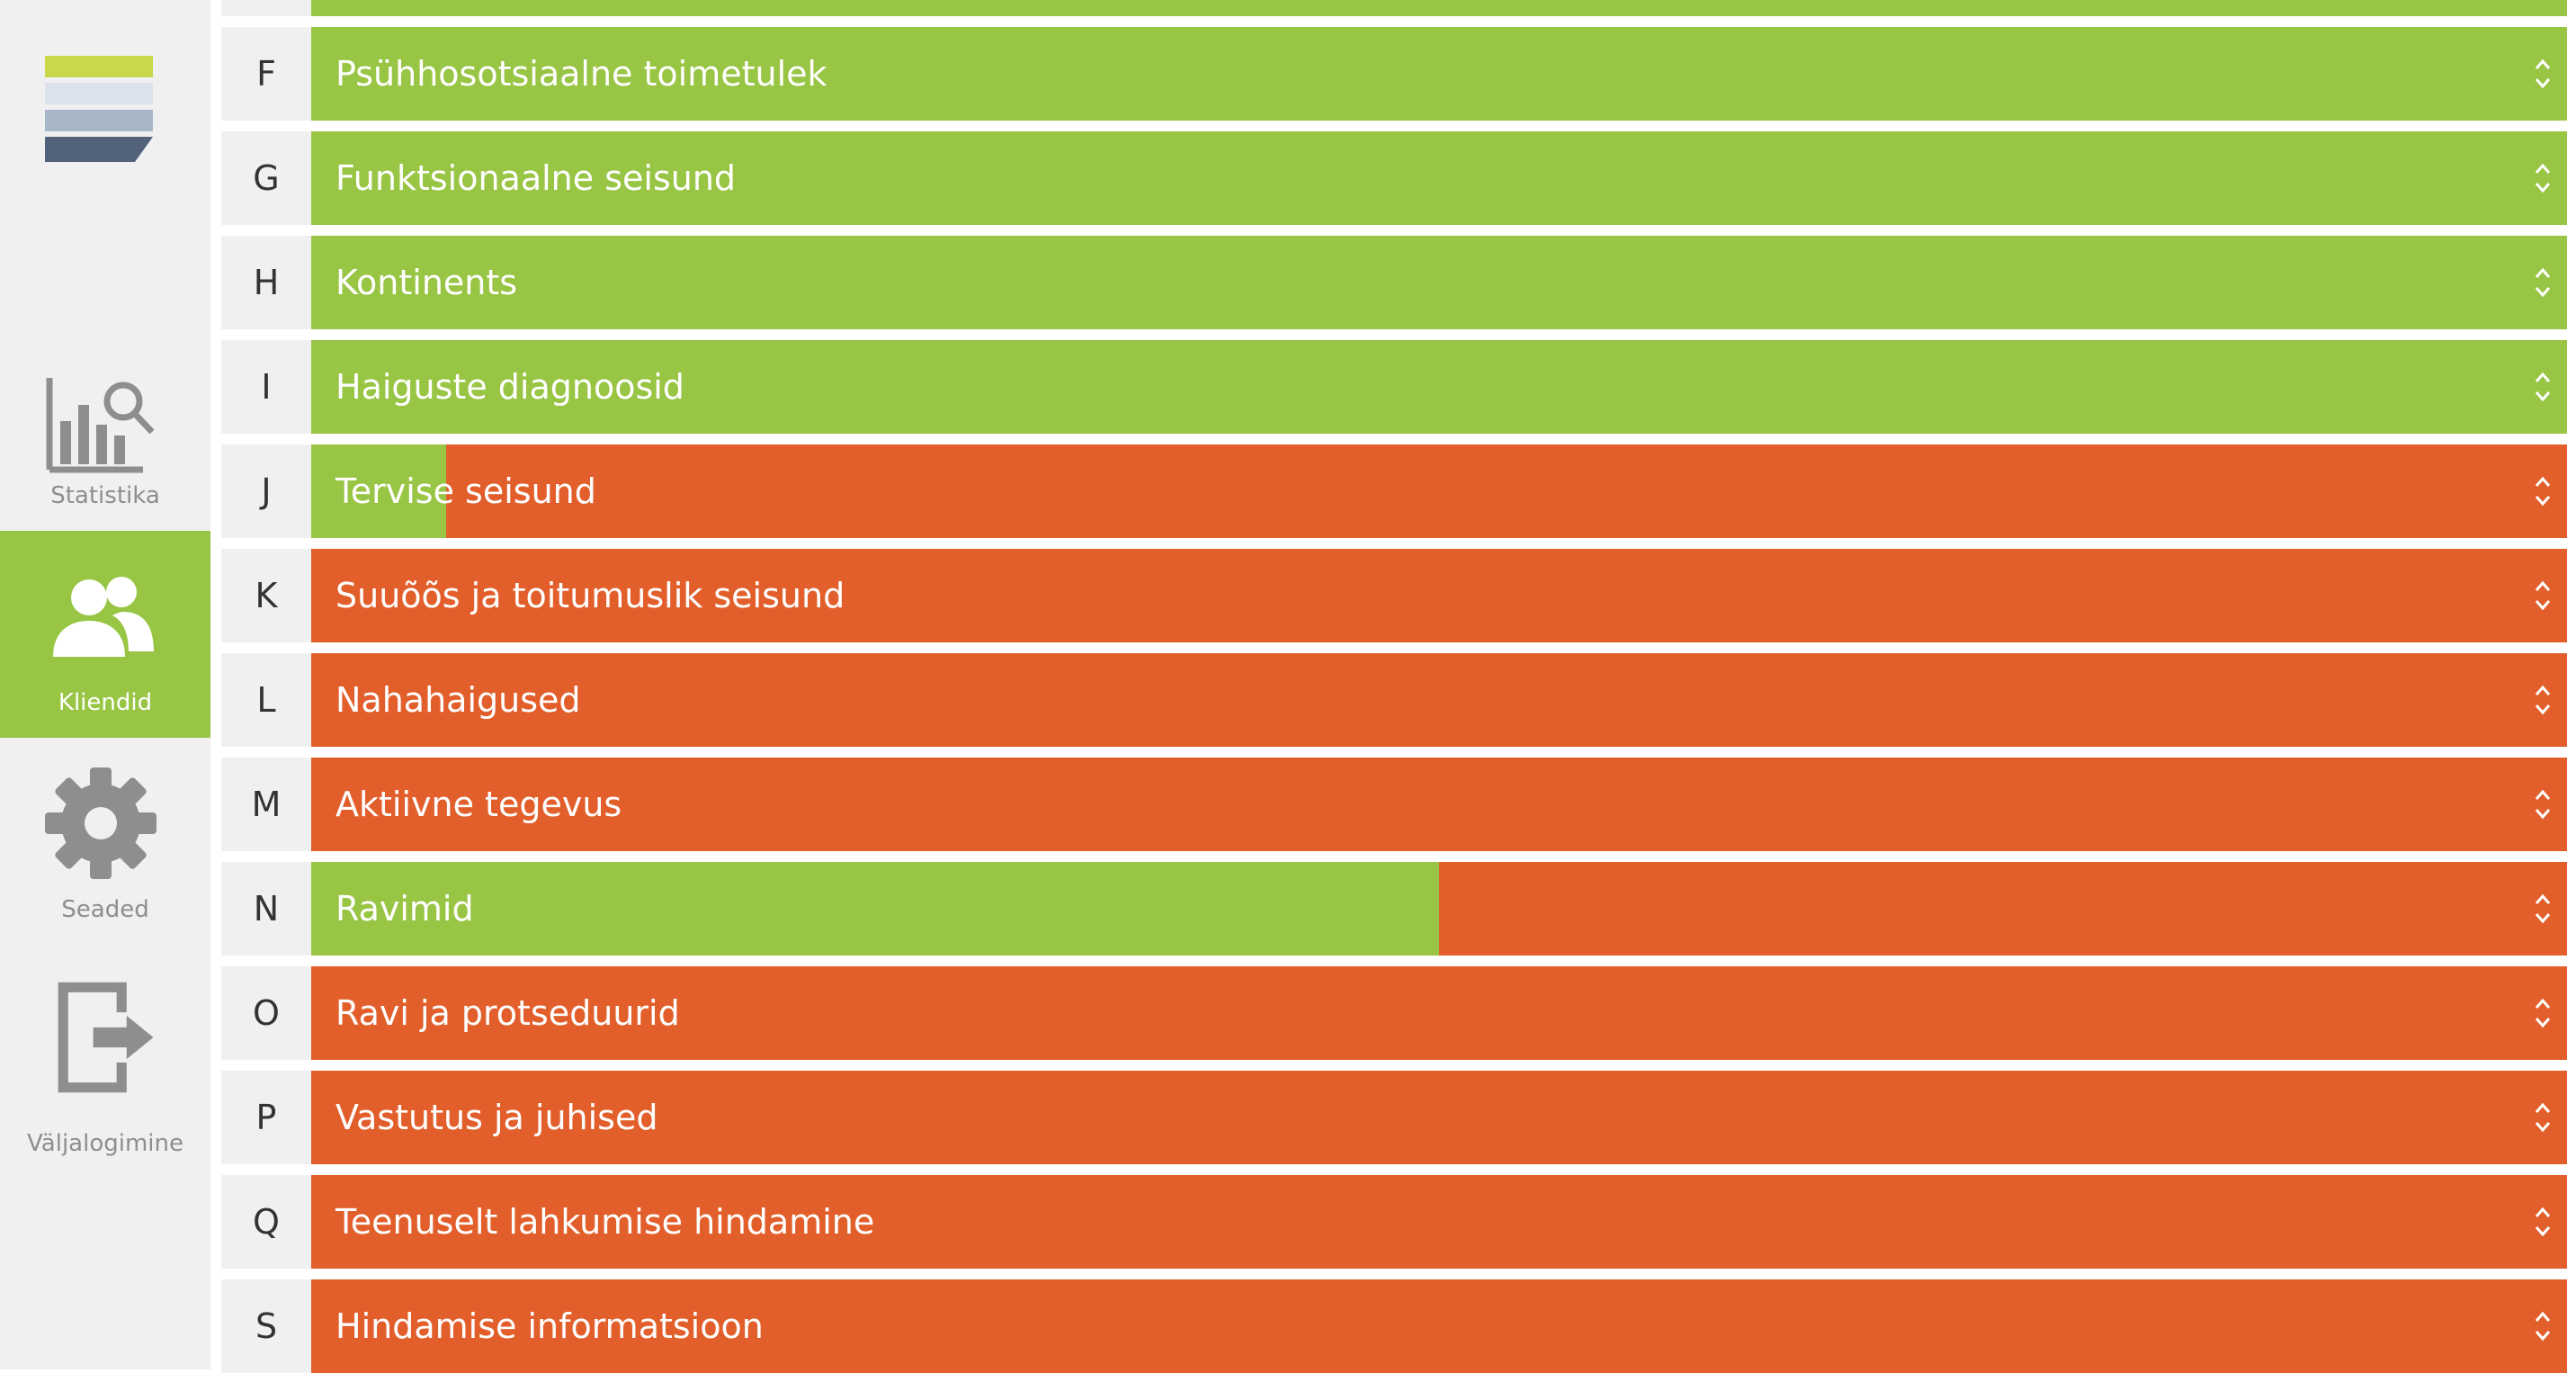 Image resolution: width=2576 pixels, height=1373 pixels. I want to click on section-bar: Ravimid, so click(1439, 909).